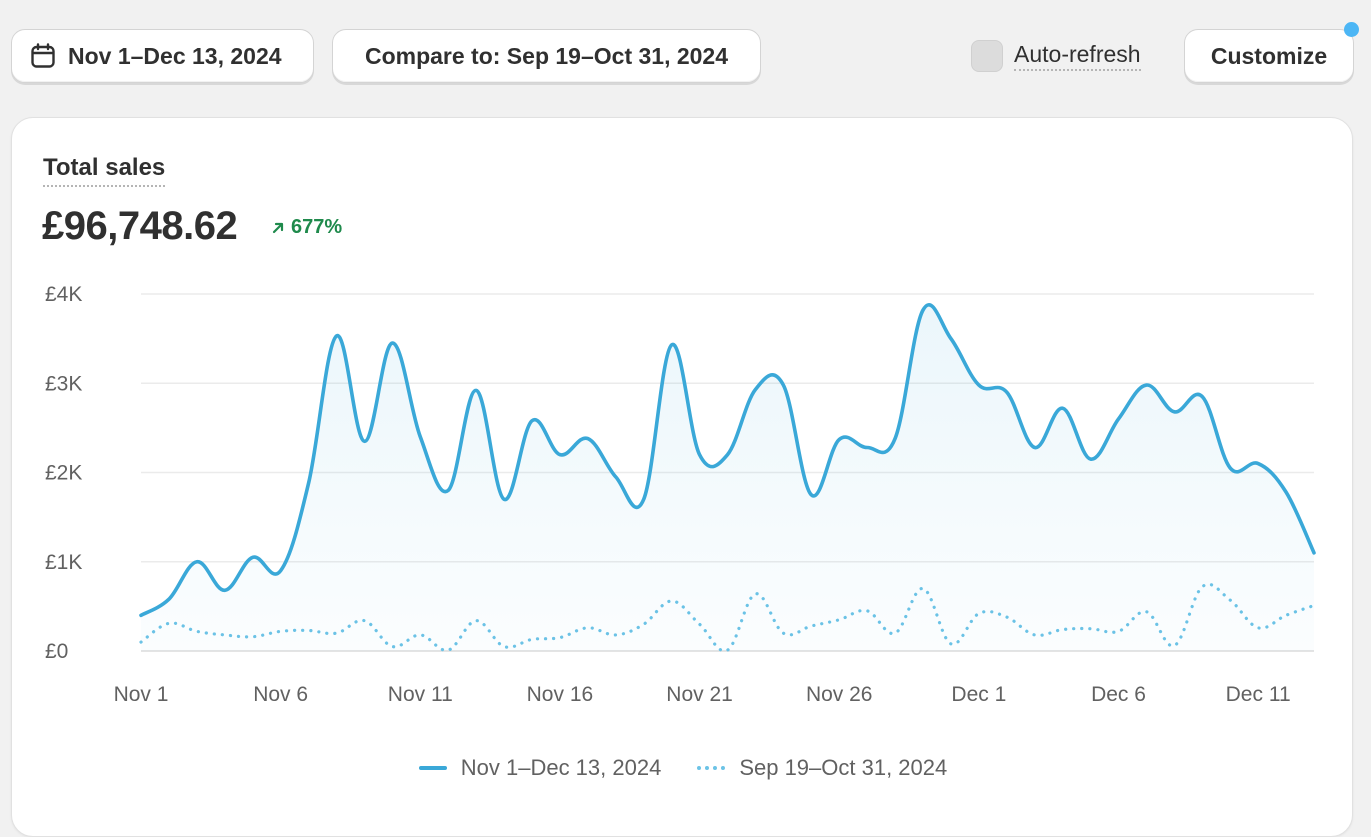  Describe the element at coordinates (420, 694) in the screenshot. I see `x-tick-label: Nov 11` at that location.